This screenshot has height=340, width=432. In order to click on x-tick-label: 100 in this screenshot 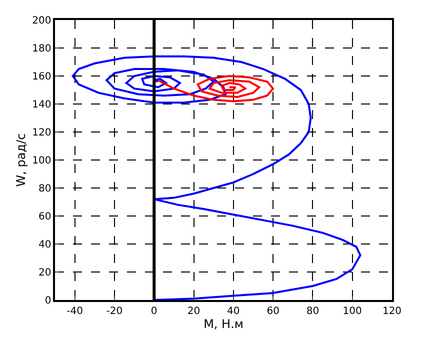, I will do `click(352, 311)`.